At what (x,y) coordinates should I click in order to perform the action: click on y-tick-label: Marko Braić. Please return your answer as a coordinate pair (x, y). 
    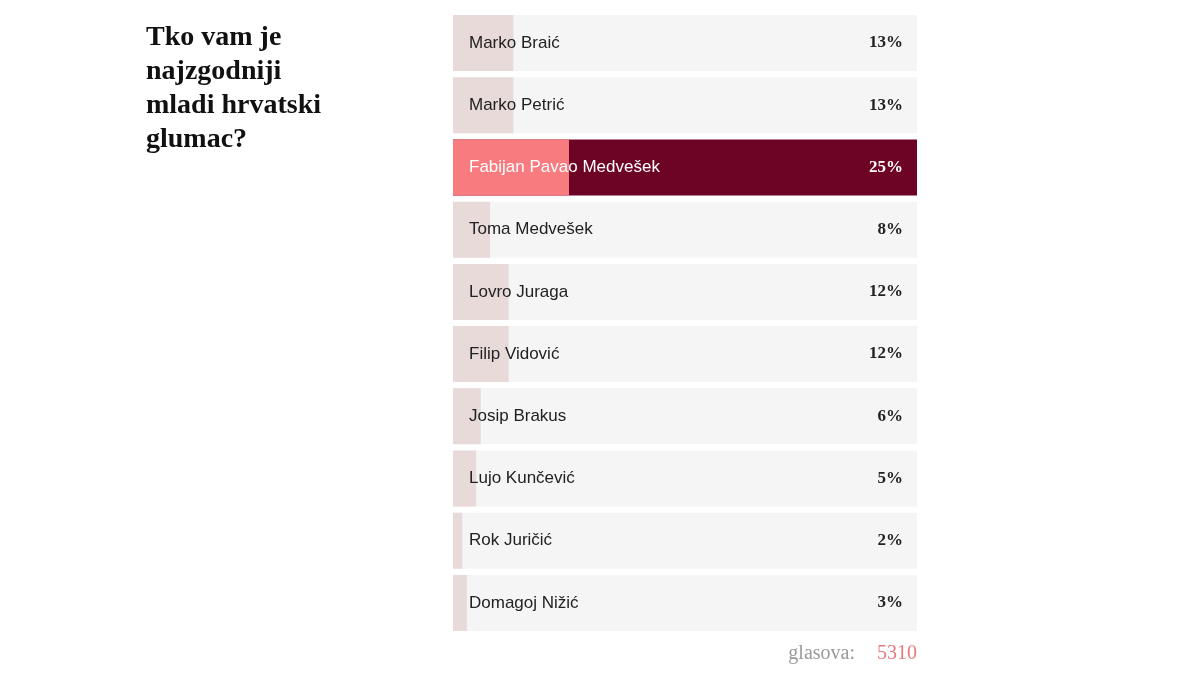
    Looking at the image, I should click on (515, 42).